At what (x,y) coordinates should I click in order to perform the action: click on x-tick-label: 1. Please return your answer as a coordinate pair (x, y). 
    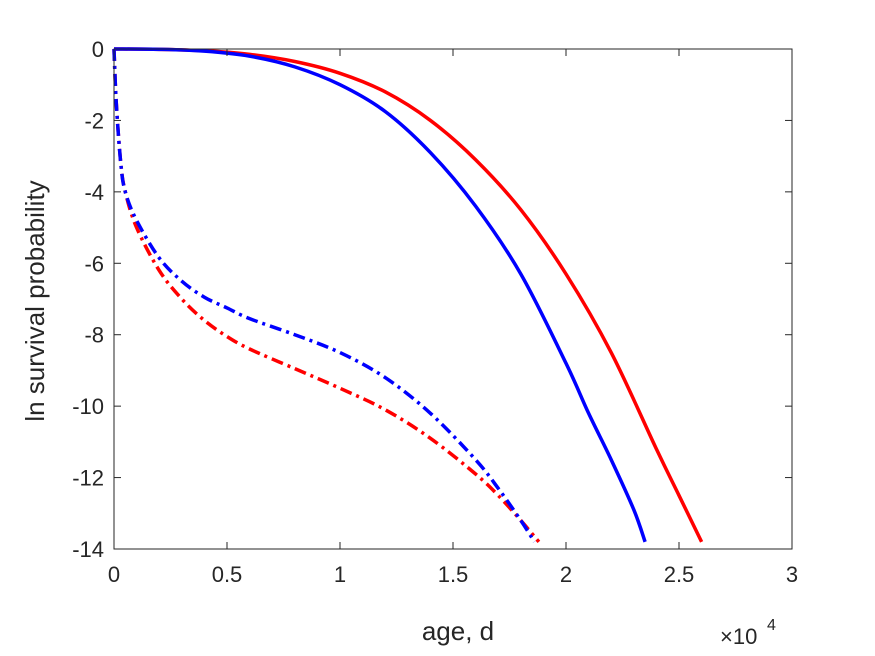
    Looking at the image, I should click on (340, 574).